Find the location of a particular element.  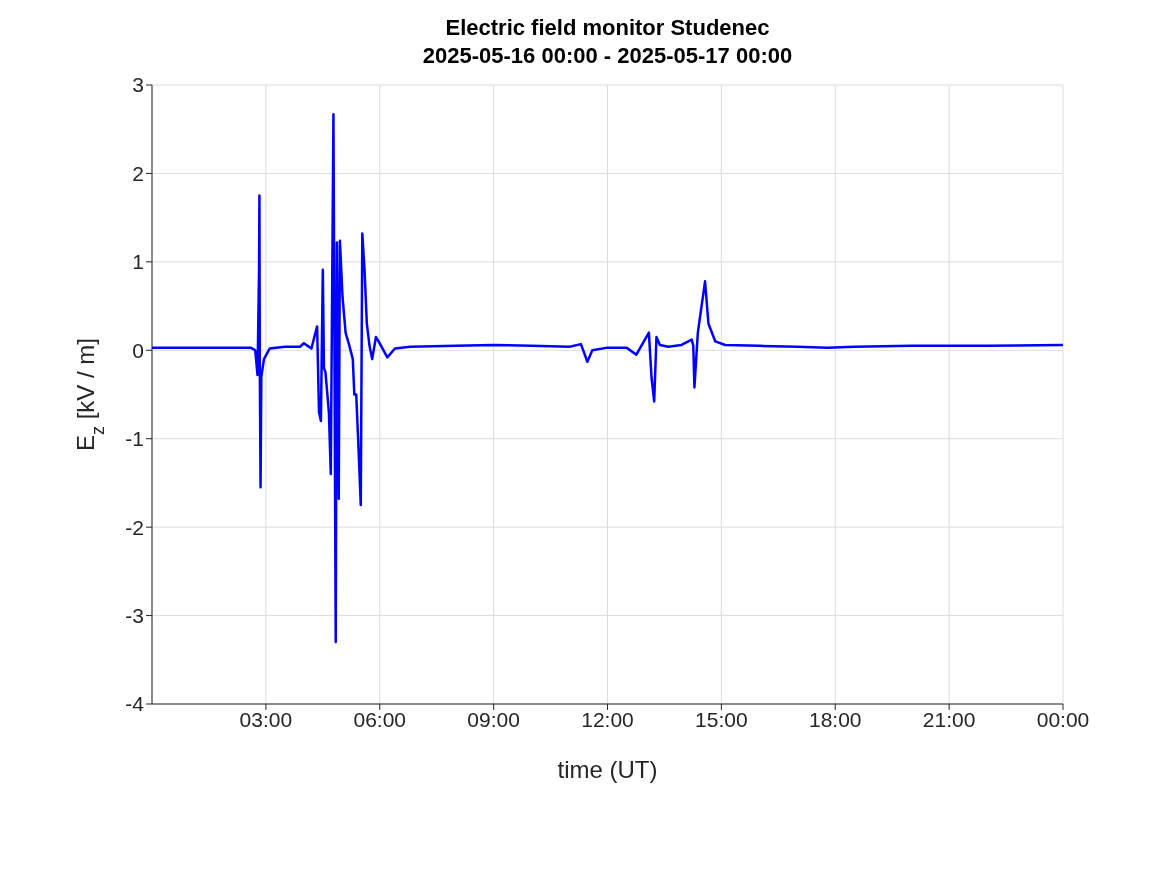

y-tick-label: 2 is located at coordinates (138, 173).